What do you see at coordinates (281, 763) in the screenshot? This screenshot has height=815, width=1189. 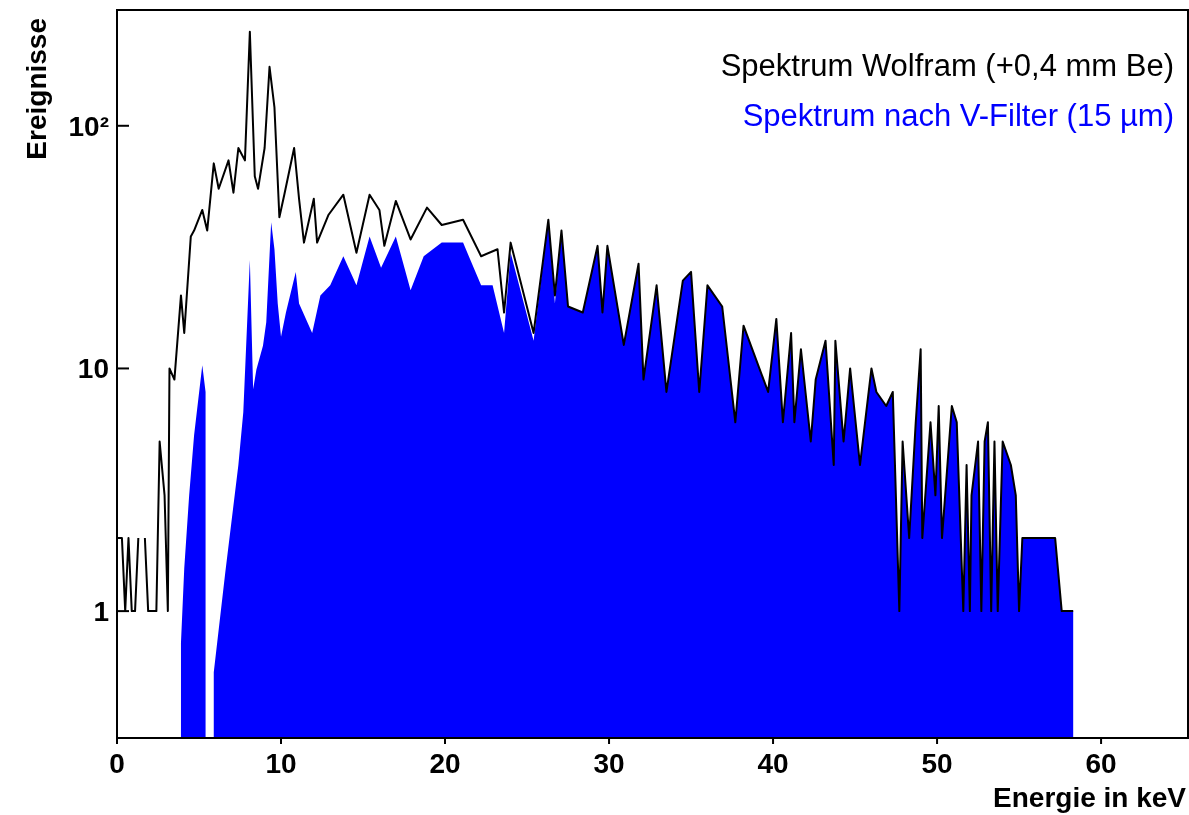 I see `x-tick-label: 10` at bounding box center [281, 763].